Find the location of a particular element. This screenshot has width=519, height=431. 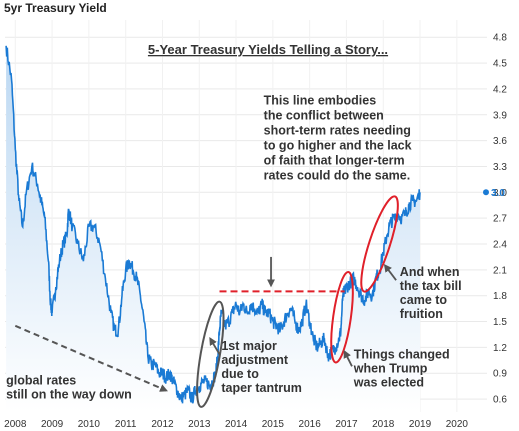

global-rates-arrow is located at coordinates (91, 358).